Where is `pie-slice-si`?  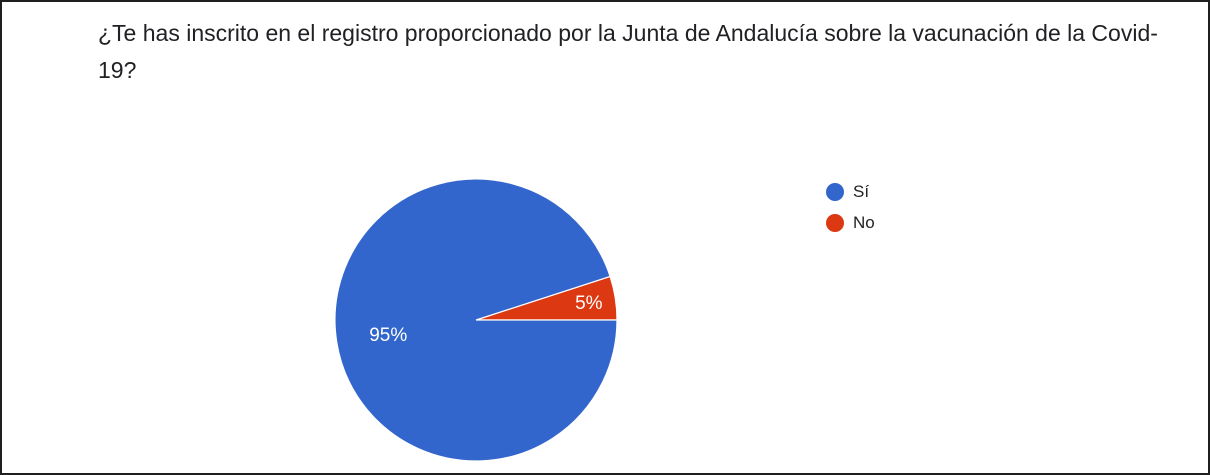 pie-slice-si is located at coordinates (476, 320).